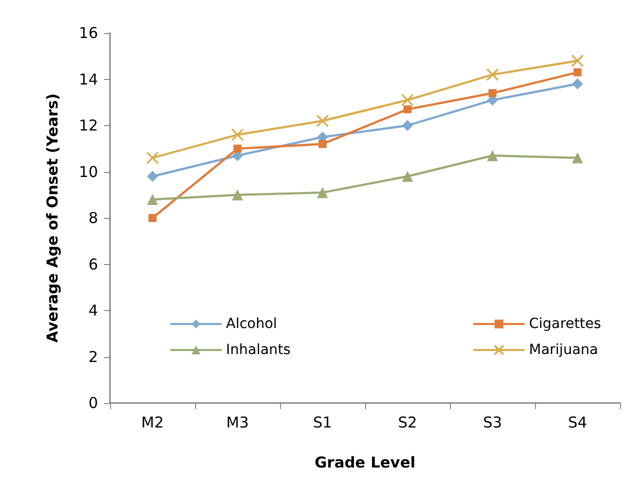 Image resolution: width=643 pixels, height=493 pixels. Describe the element at coordinates (53, 218) in the screenshot. I see `y-axis-title: Average Age of Onset (Years)` at that location.